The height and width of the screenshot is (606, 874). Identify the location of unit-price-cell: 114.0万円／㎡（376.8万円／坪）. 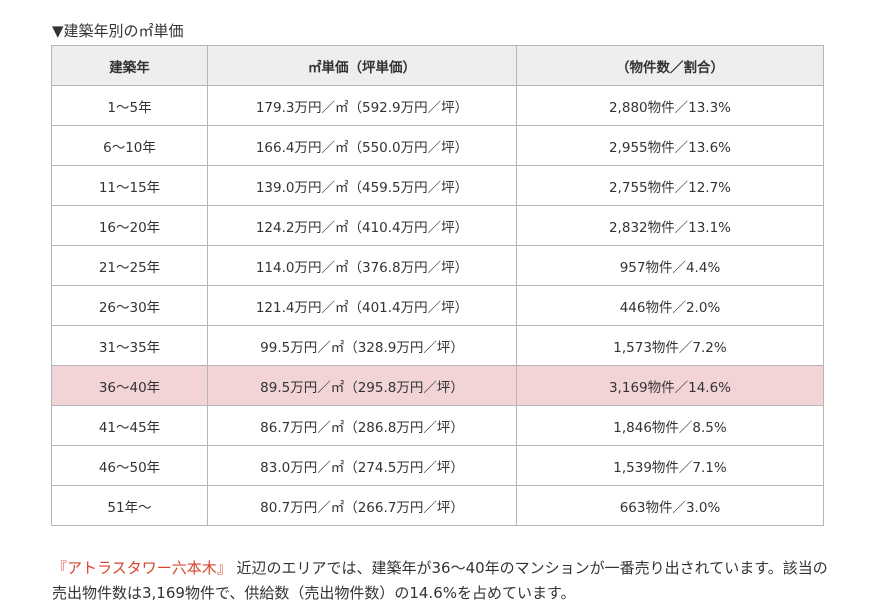
(362, 265).